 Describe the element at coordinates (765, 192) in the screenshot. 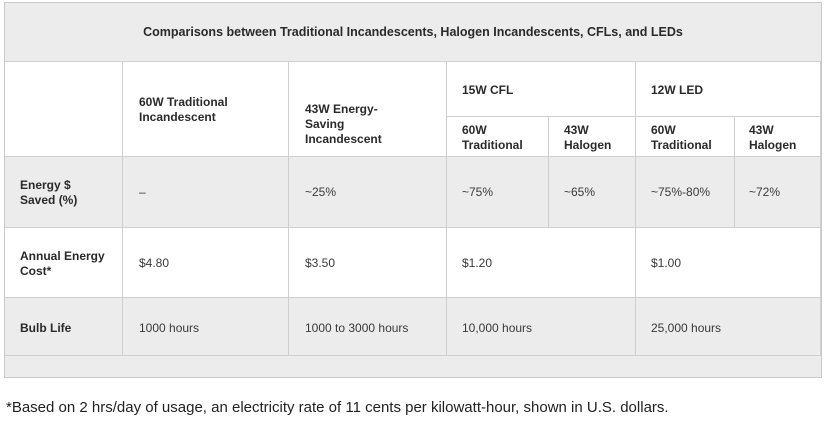

I see `energy-saved-led-halogen: ~72%` at that location.